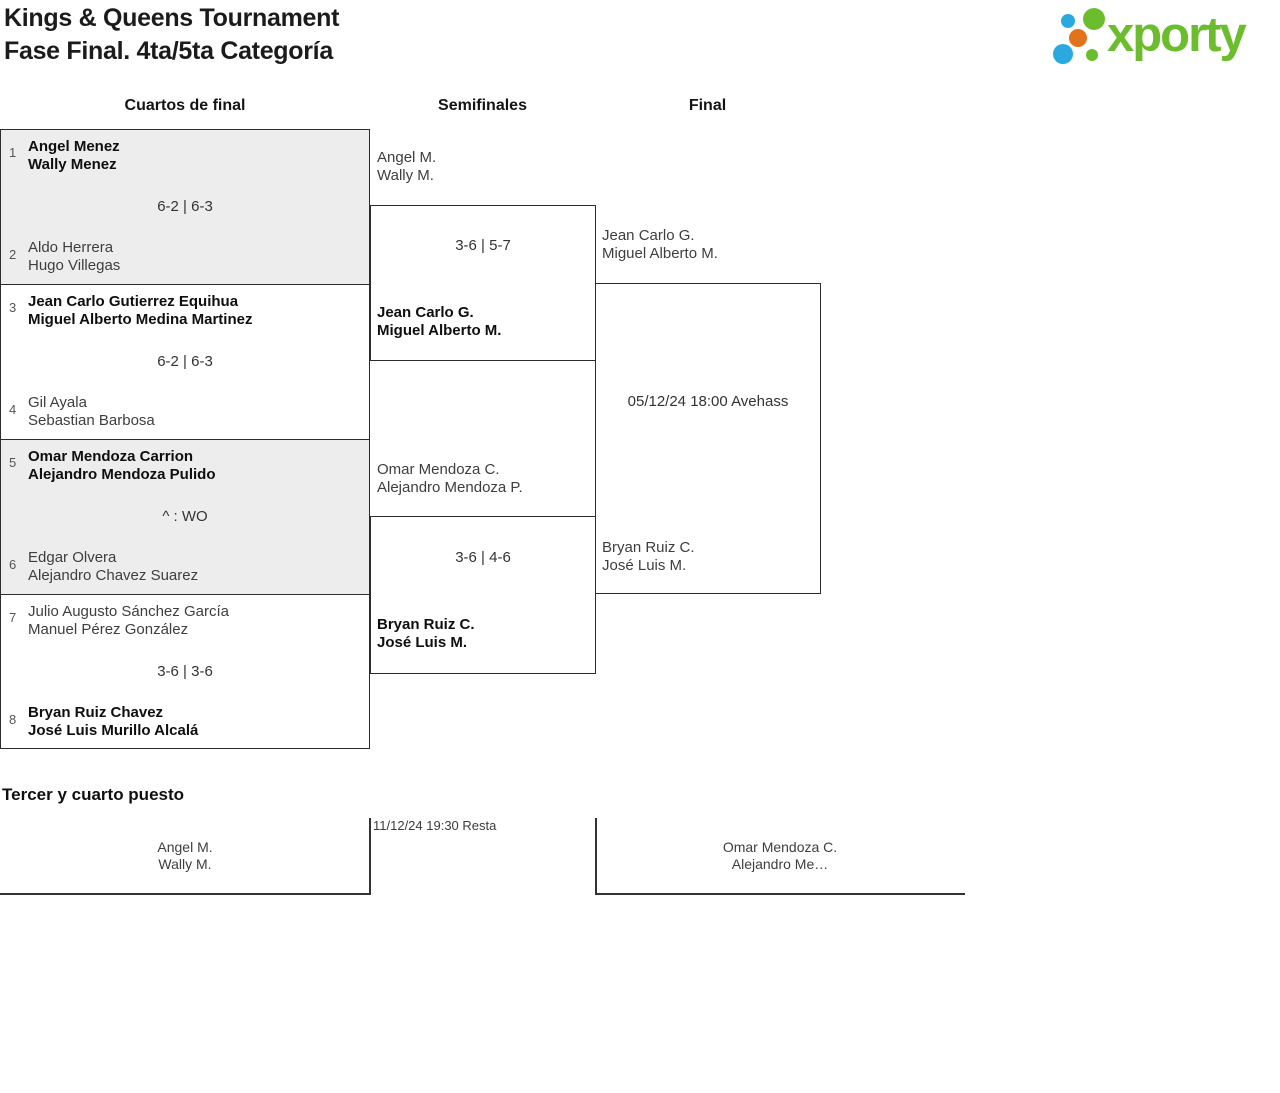  I want to click on third-place-line-right, so click(780, 894).